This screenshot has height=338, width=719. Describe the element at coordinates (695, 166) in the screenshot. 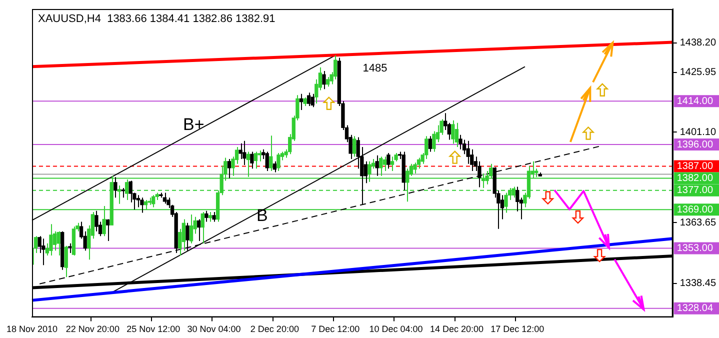

I see `ref-line-label: 1387.00` at that location.